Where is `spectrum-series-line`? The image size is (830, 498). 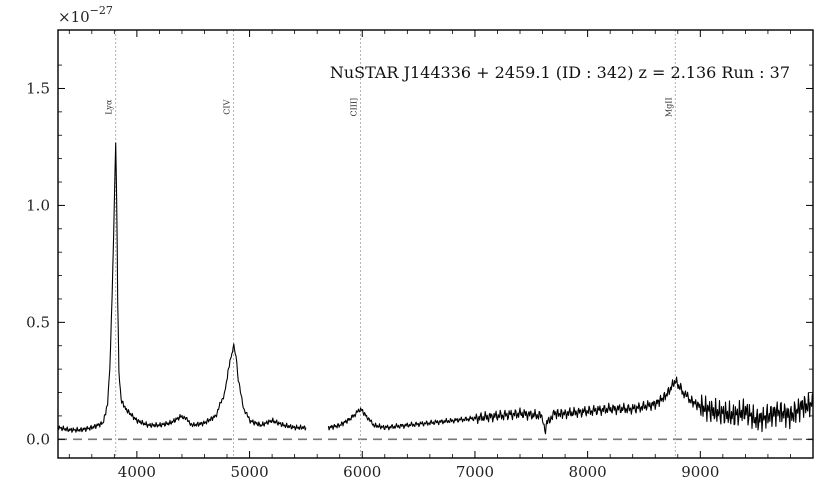
spectrum-series-line is located at coordinates (570, 405).